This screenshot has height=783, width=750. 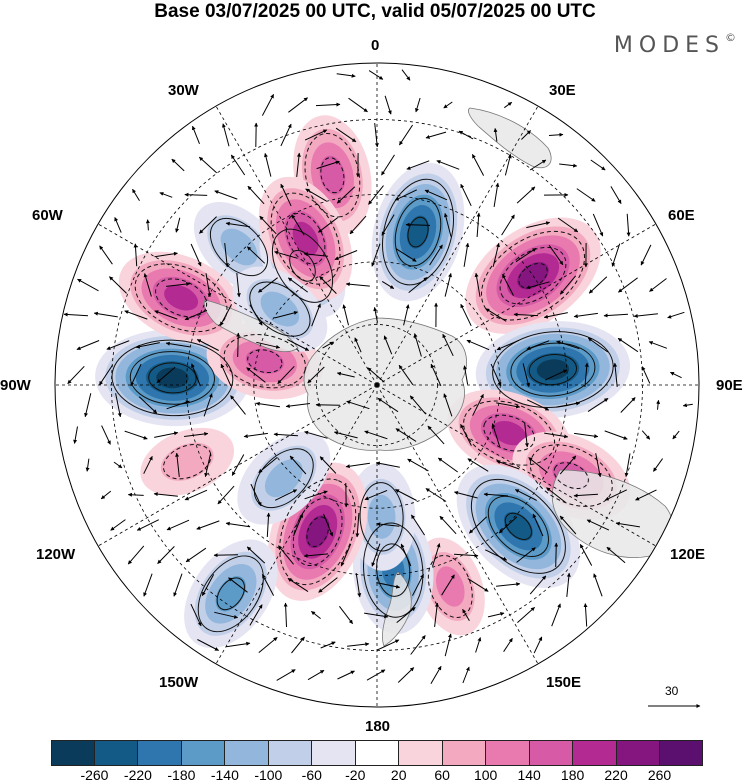 What do you see at coordinates (181, 775) in the screenshot?
I see `colorbar-tick-label: -180` at bounding box center [181, 775].